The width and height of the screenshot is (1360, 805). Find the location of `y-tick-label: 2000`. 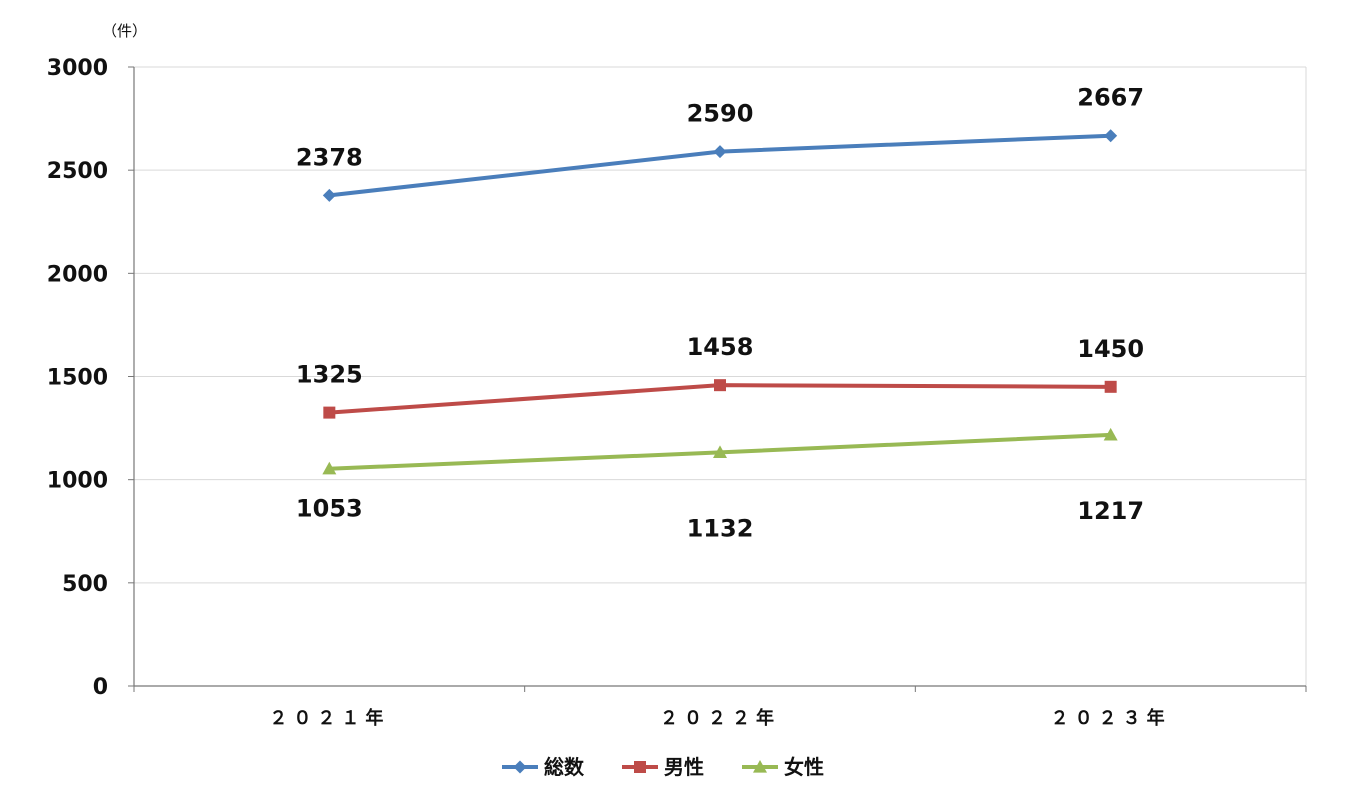

y-tick-label: 2000 is located at coordinates (77, 274).